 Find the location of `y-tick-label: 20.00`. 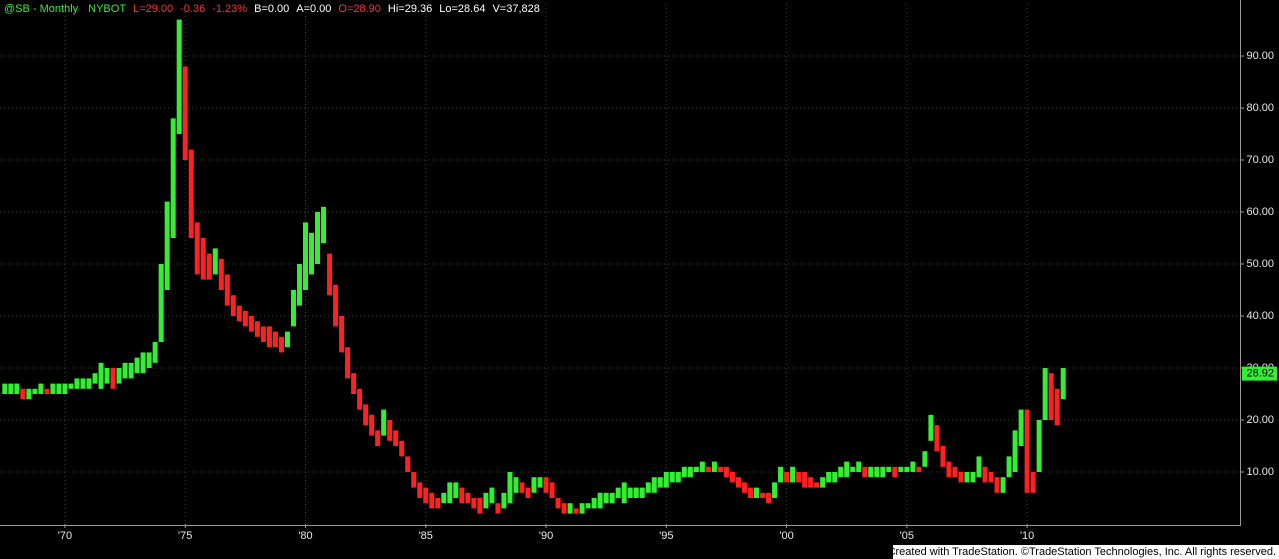

y-tick-label: 20.00 is located at coordinates (1260, 420).